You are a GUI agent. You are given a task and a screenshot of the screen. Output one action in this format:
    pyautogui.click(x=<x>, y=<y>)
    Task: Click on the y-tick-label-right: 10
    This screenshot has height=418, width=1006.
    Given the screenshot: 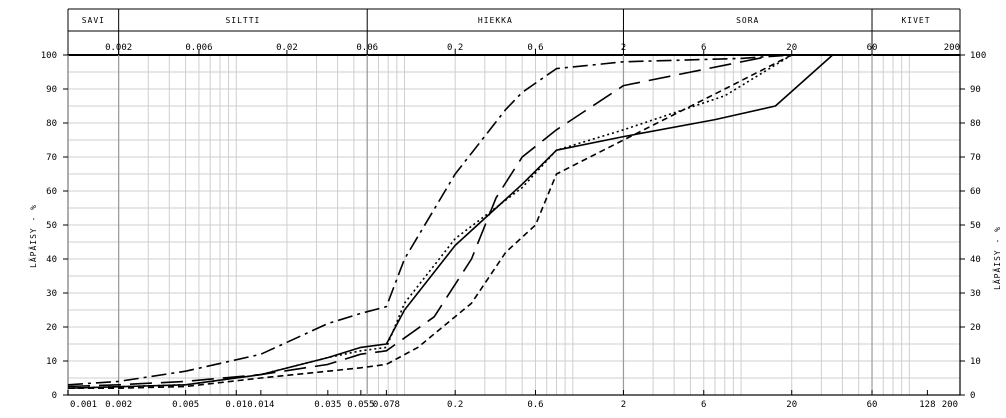 What is the action you would take?
    pyautogui.click(x=975, y=362)
    